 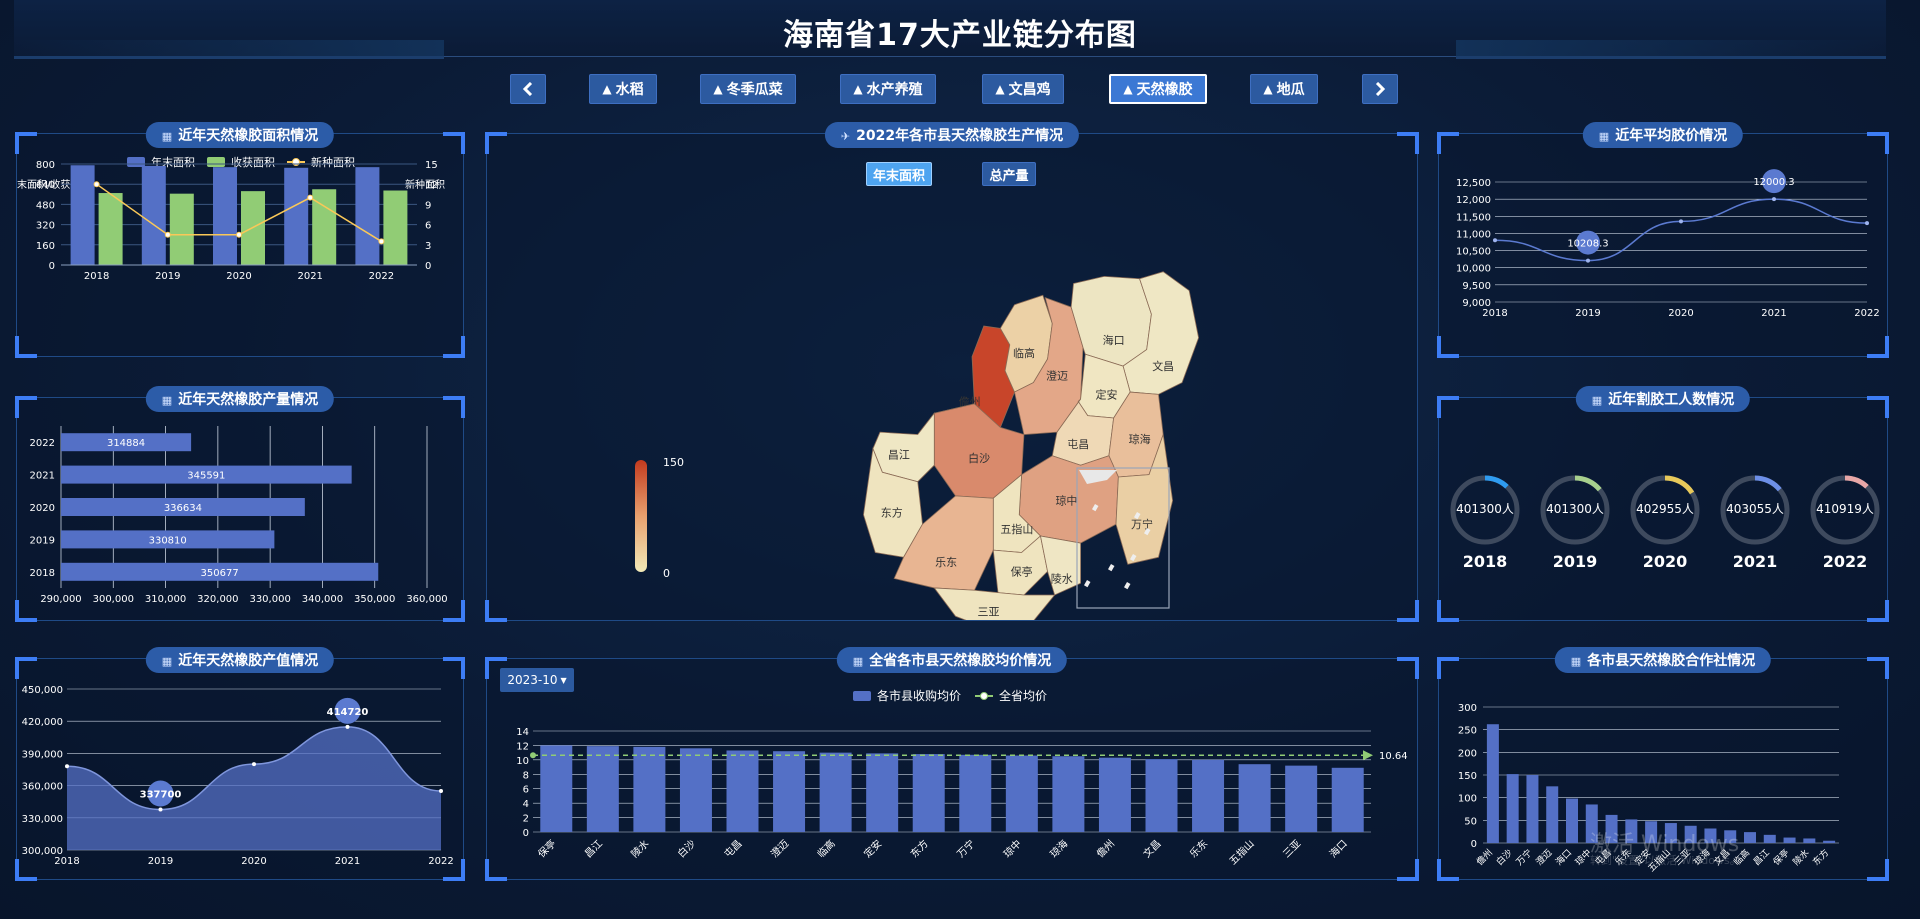 I want to click on axis-label-left: 末面积/收获面积, so click(x=54, y=185).